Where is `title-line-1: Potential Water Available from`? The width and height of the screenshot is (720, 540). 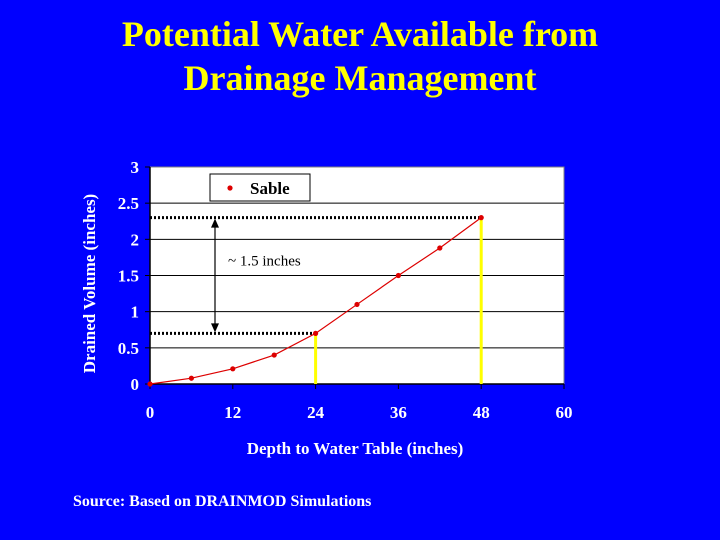 title-line-1: Potential Water Available from is located at coordinates (360, 34).